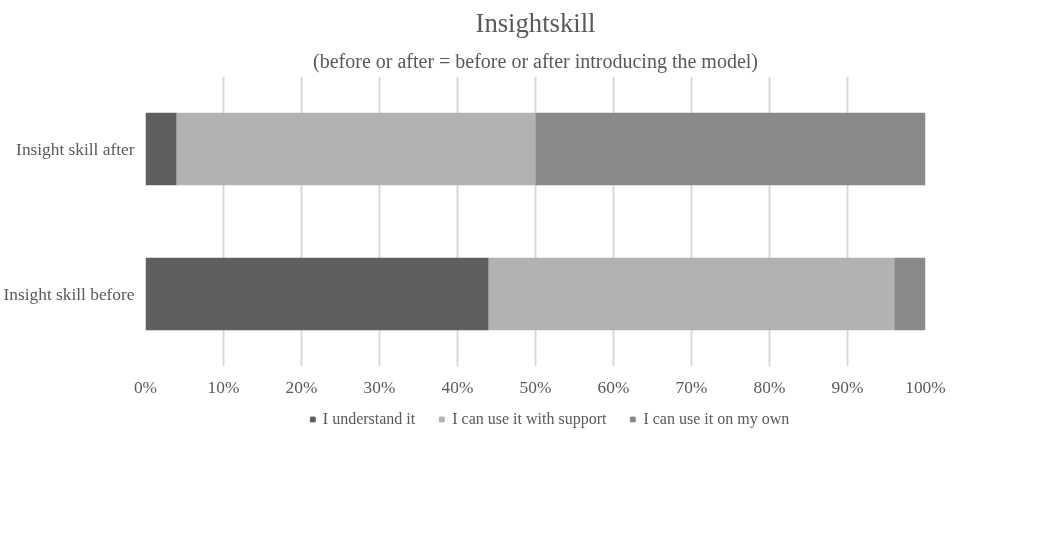  I want to click on legend-label: I understand it, so click(369, 419).